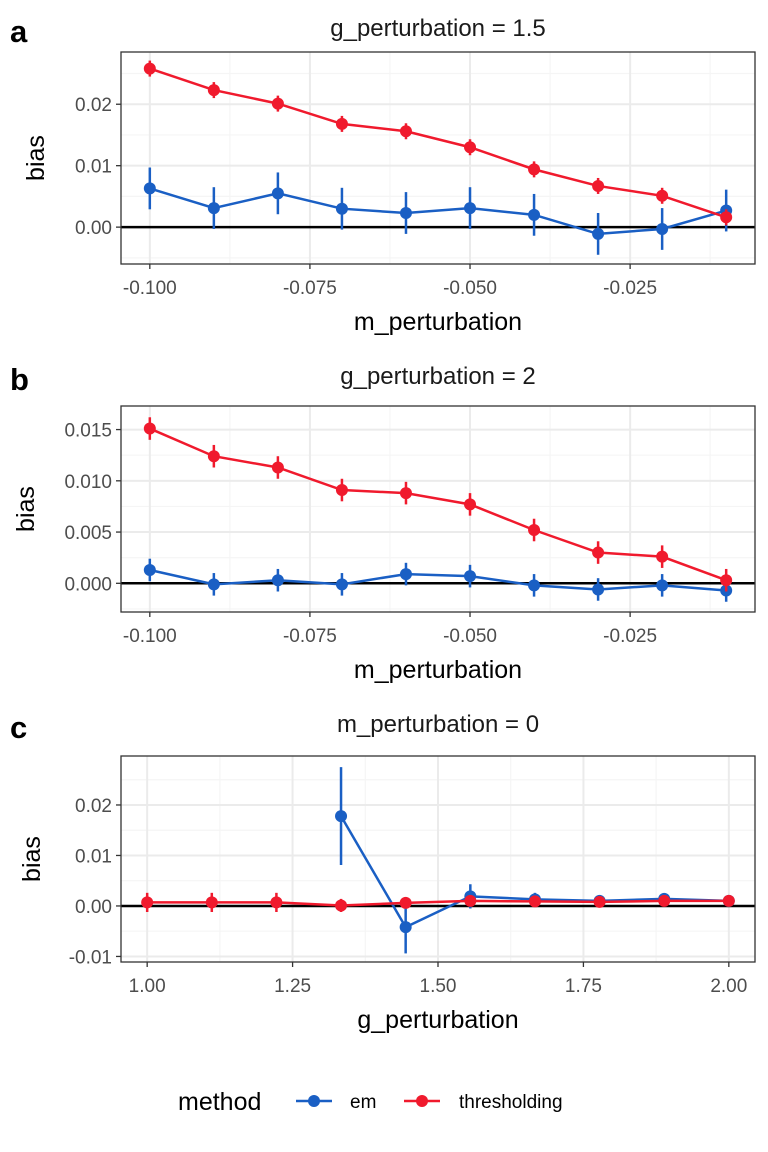  Describe the element at coordinates (88, 533) in the screenshot. I see `y-tick-label: 0.005` at that location.